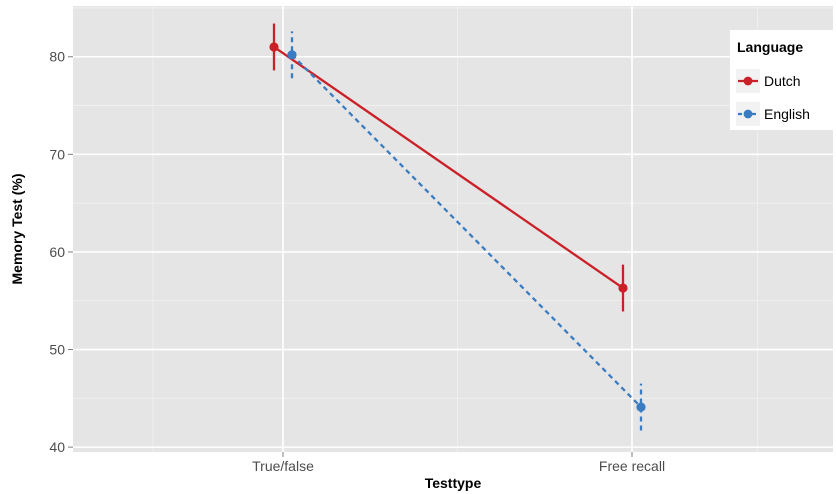 This screenshot has width=836, height=494. Describe the element at coordinates (770, 47) in the screenshot. I see `legend-title: Language` at that location.